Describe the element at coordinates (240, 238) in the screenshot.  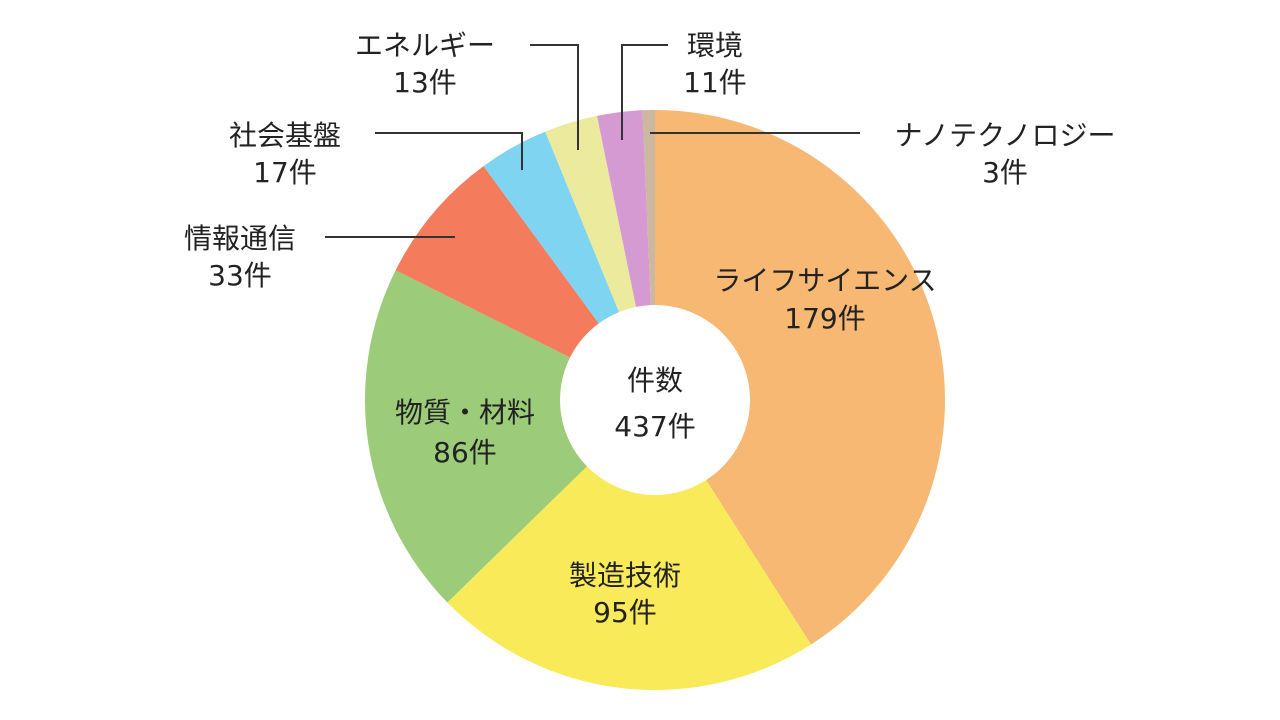
I see `slice-label: 情報通信` at that location.